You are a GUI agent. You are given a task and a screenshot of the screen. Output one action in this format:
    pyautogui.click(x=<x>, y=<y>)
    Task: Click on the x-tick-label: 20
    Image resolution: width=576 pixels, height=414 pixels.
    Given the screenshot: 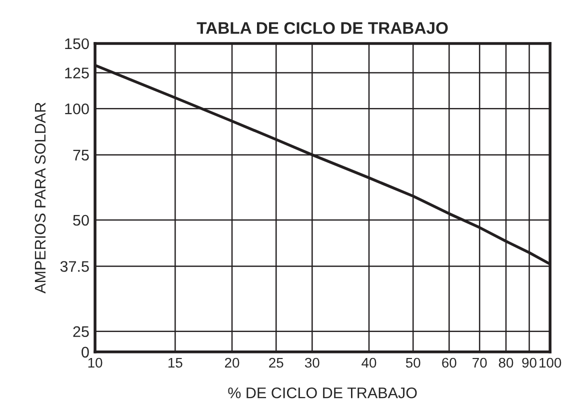 What is the action you would take?
    pyautogui.click(x=232, y=363)
    